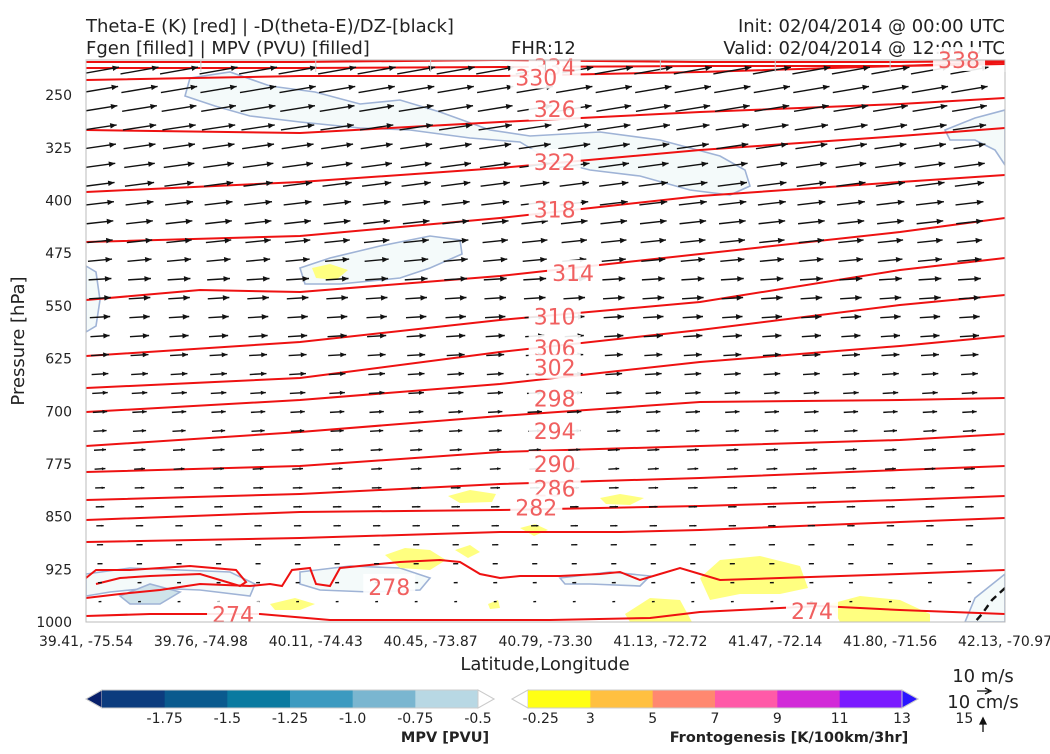 The width and height of the screenshot is (1050, 754). I want to click on contour-label: 310, so click(555, 317).